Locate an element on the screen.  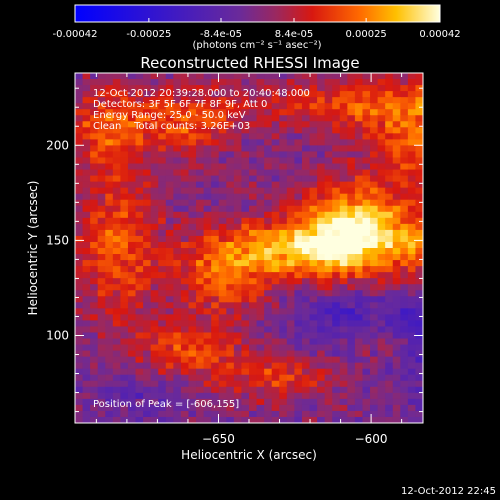
annotation-time-range: 12-Oct-2012 20:39:28.000 to 20:40:48.000 is located at coordinates (201, 93).